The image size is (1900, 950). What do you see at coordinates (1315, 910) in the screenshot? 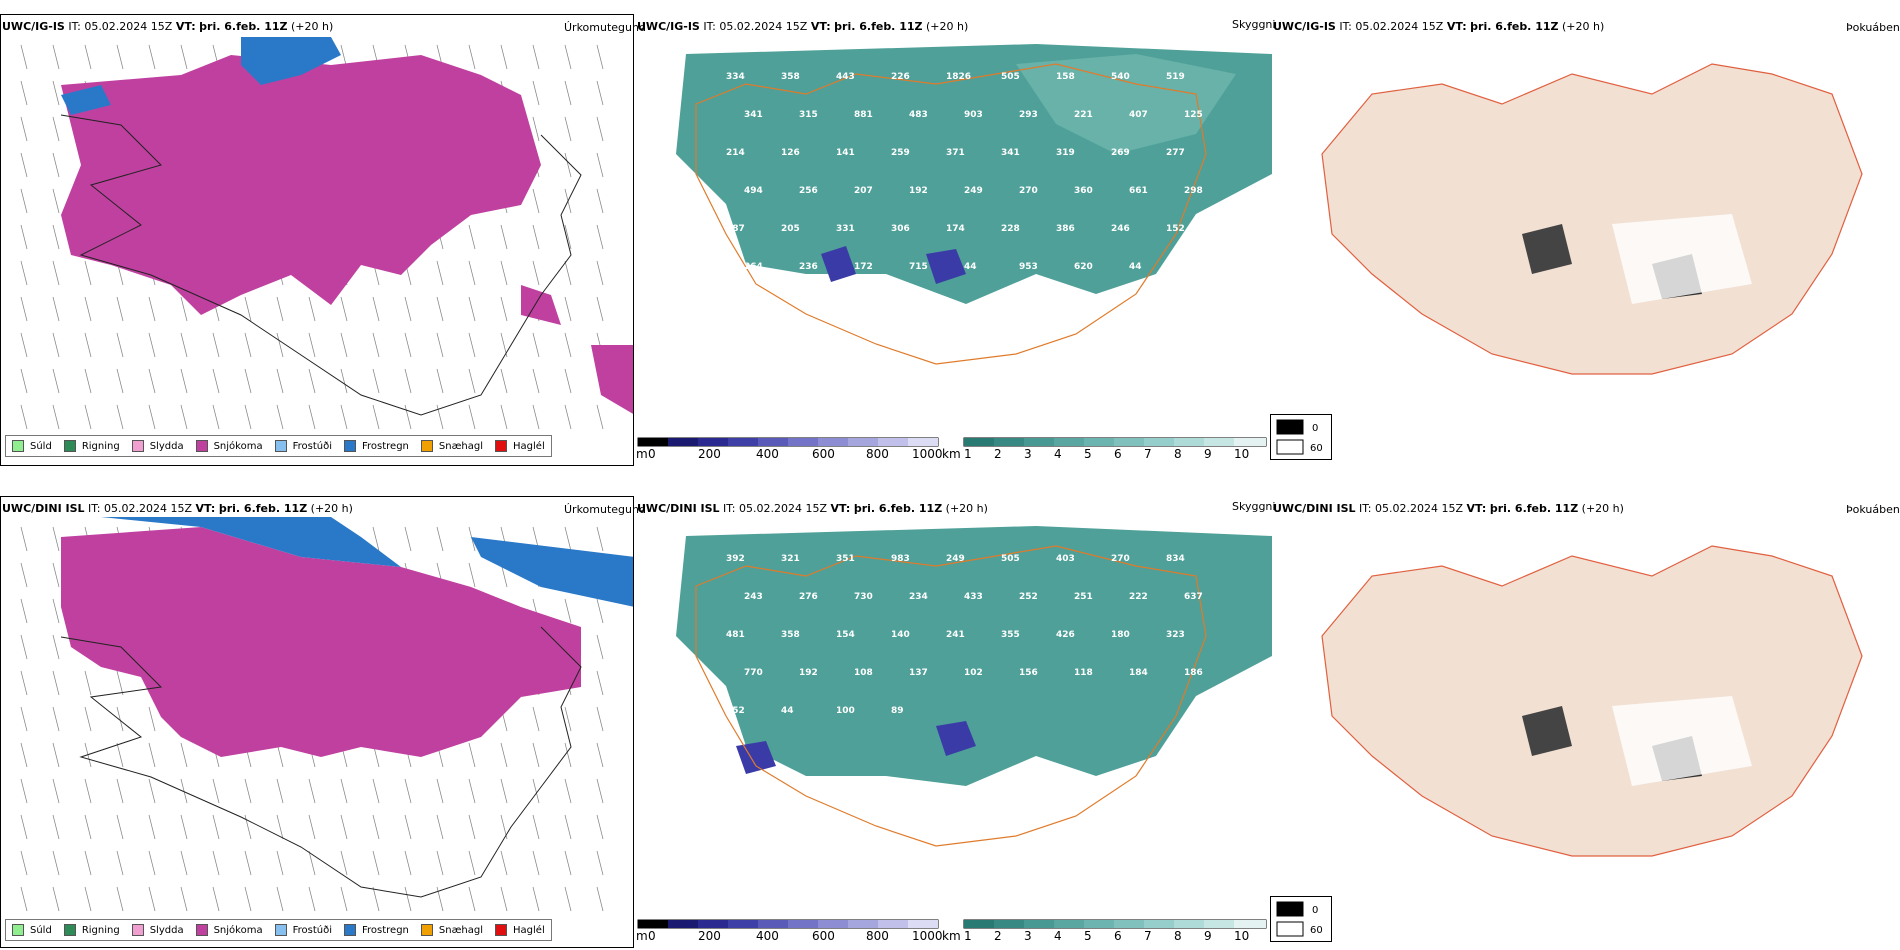
I see `fog-tick: 0` at bounding box center [1315, 910].